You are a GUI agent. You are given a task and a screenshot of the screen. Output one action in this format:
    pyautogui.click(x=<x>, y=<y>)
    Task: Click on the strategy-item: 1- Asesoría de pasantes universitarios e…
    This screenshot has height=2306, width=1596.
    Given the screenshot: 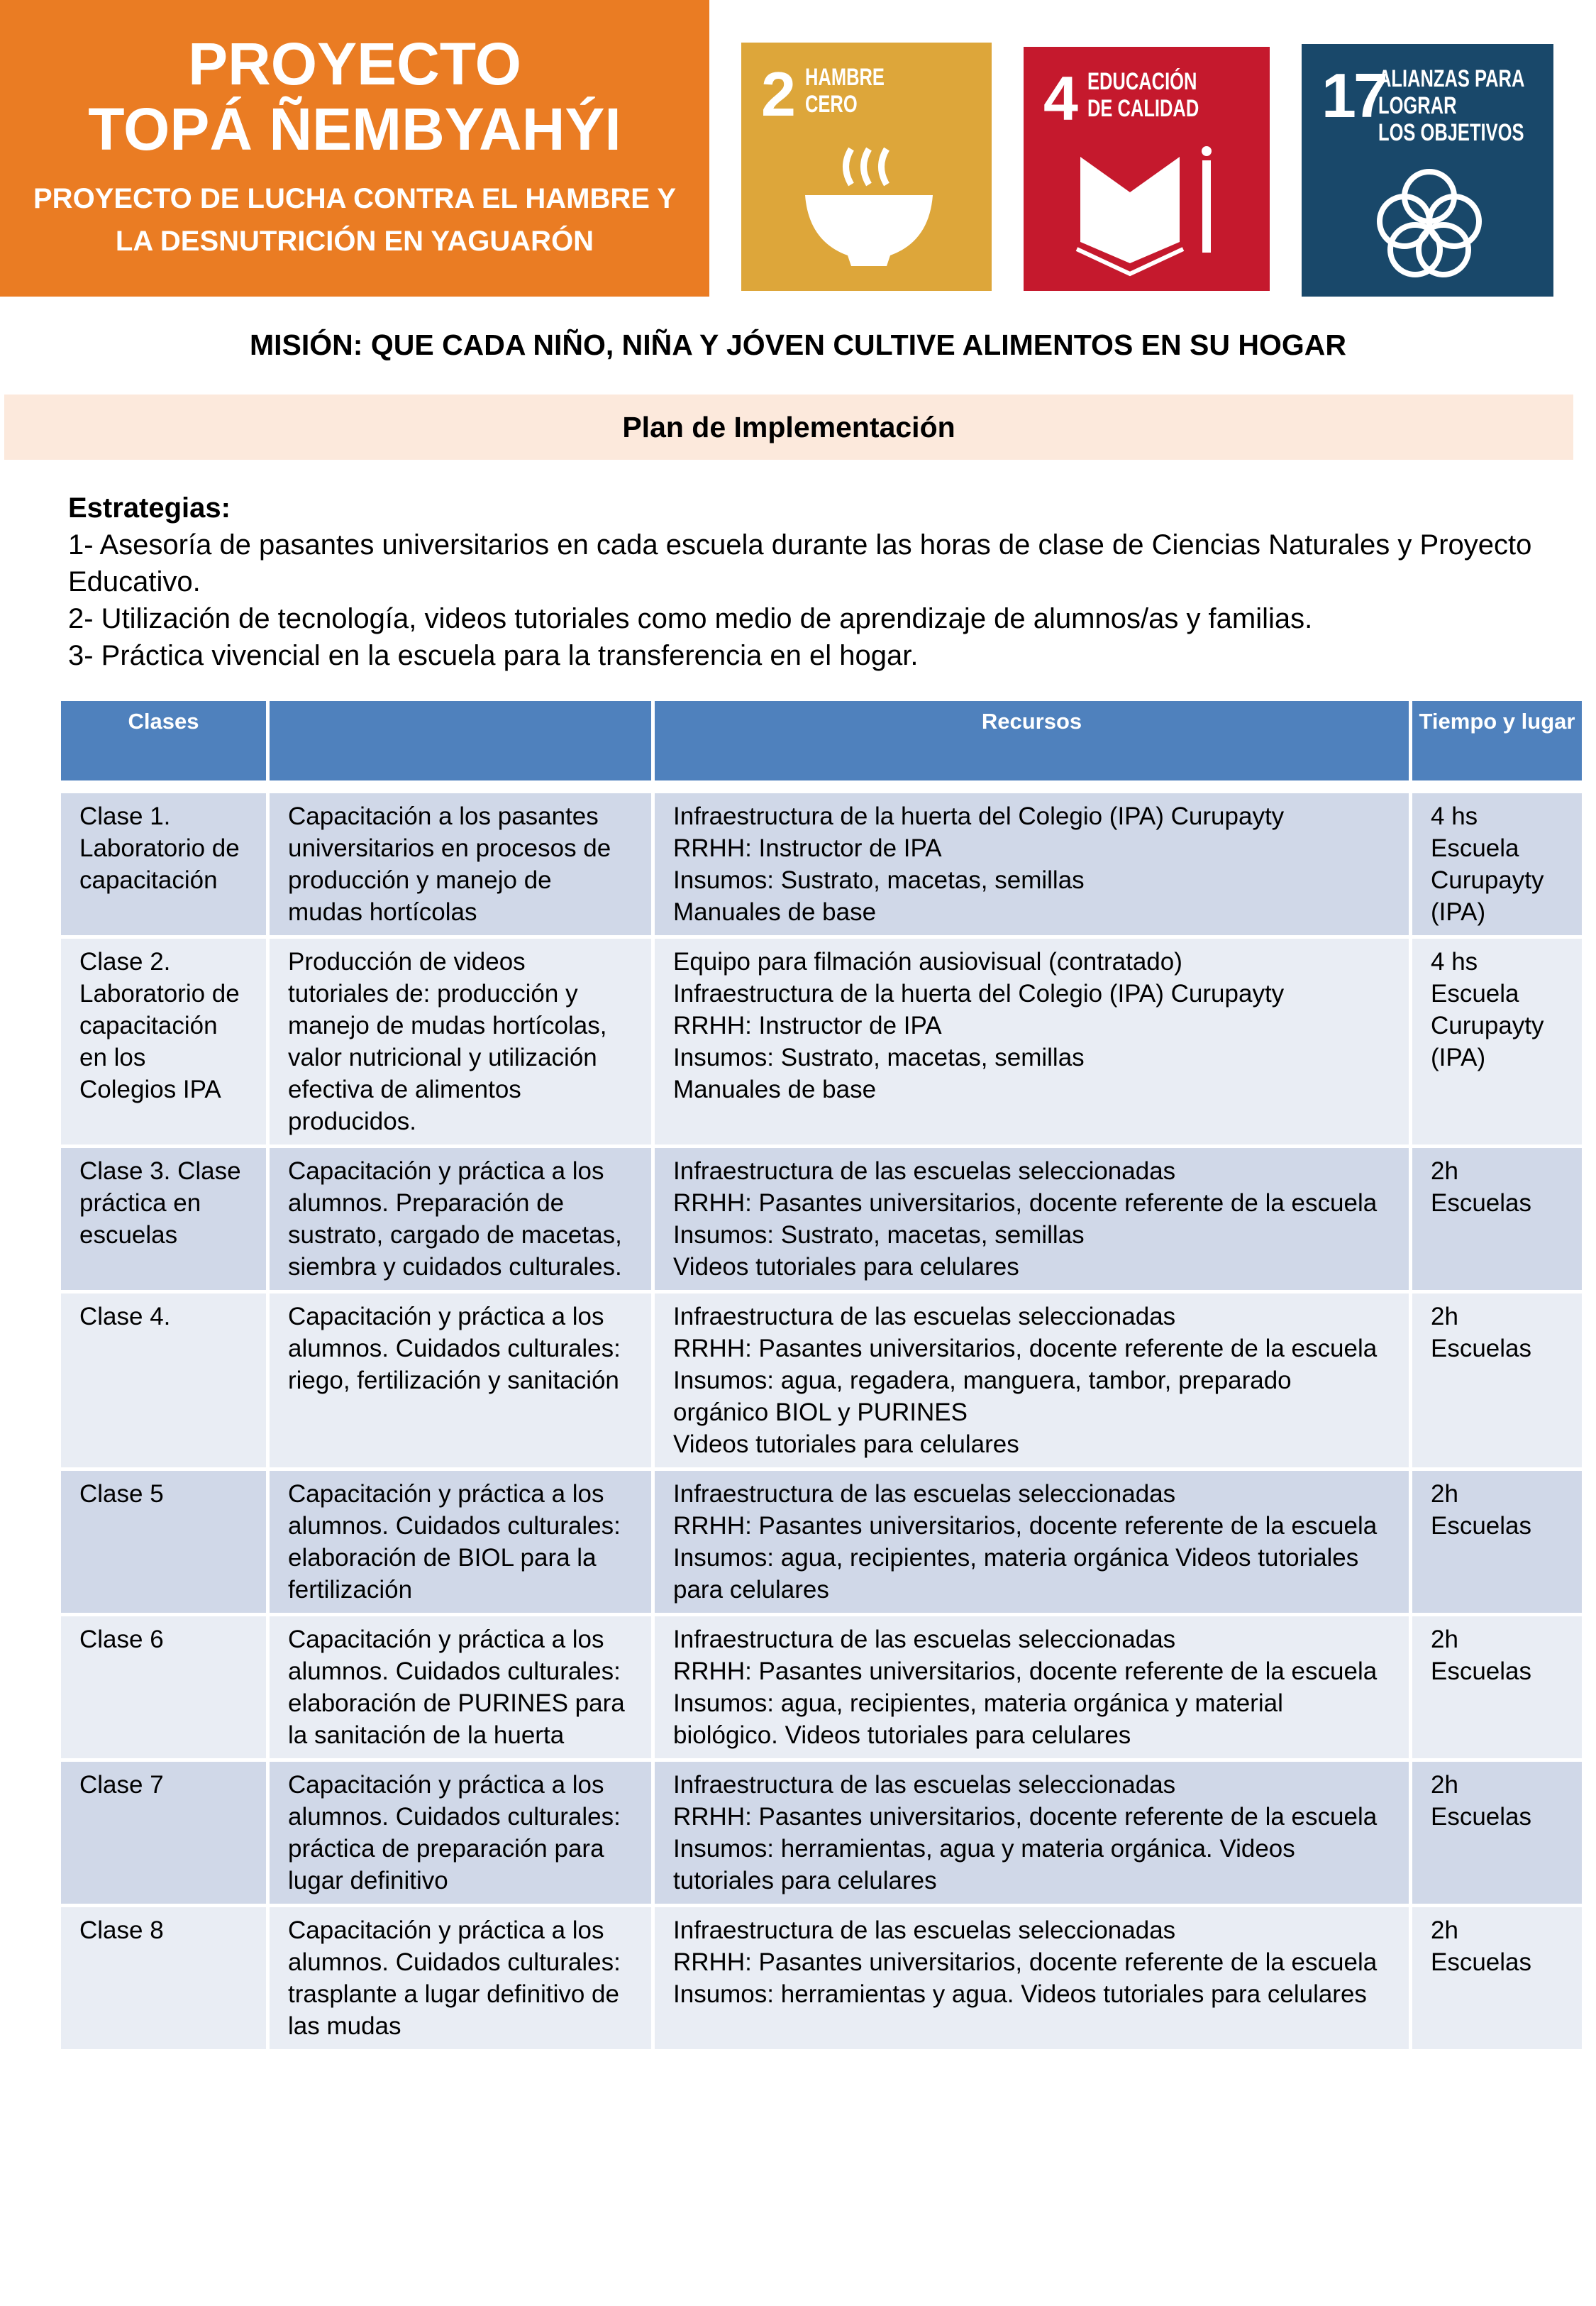 What is the action you would take?
    pyautogui.click(x=800, y=563)
    